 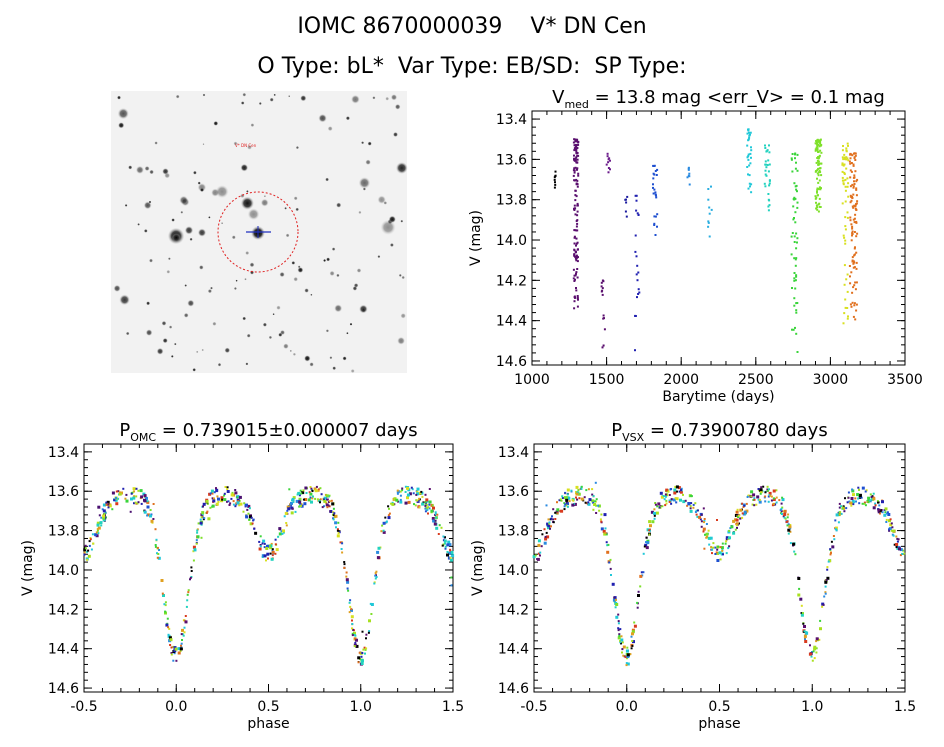 I want to click on y-tick-label: 14.6, so click(x=513, y=689).